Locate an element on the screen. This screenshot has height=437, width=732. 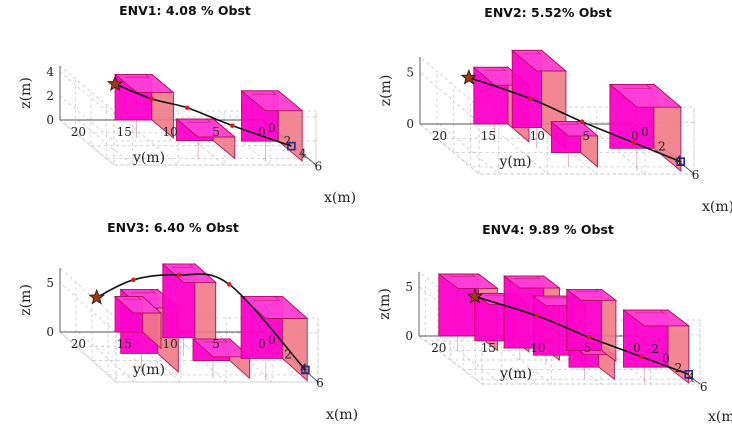
subplot-title: ENV2: 5.52% Obst is located at coordinates (547, 12).